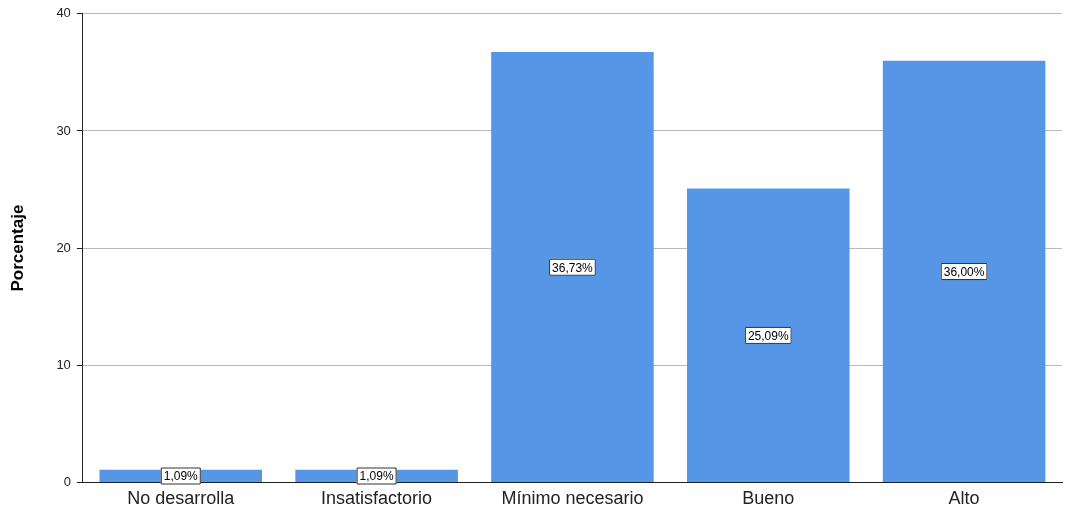  I want to click on x-tick-label: Insatisfactorio, so click(377, 498).